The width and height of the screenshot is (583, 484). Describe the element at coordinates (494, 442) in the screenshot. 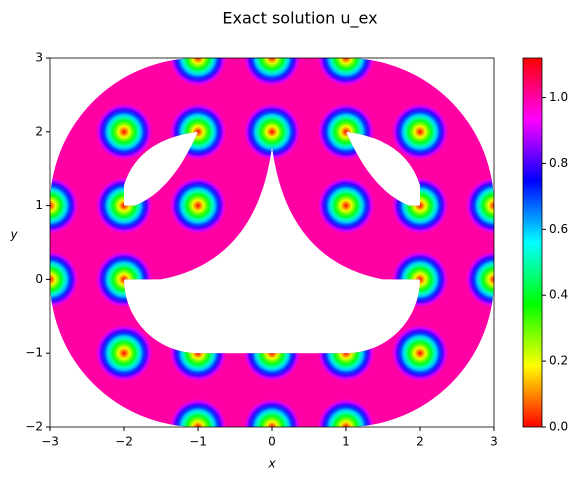

I see `x-tick-label: 3` at that location.